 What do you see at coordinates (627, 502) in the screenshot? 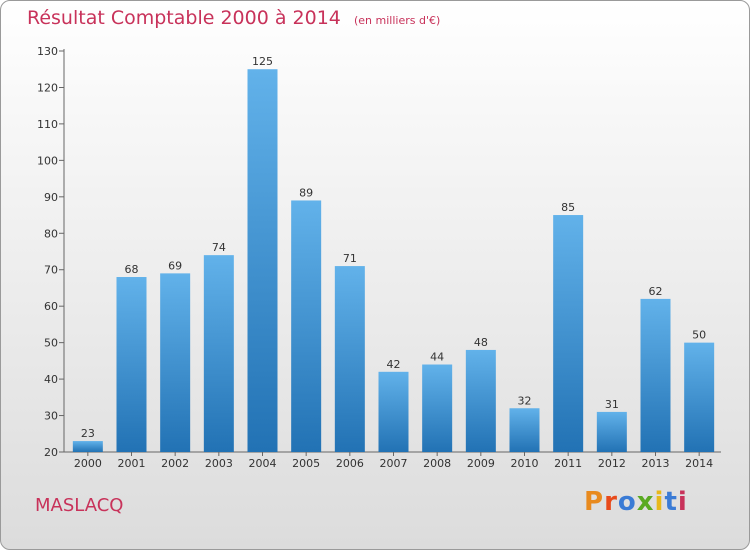
I see `logo-letter: o` at bounding box center [627, 502].